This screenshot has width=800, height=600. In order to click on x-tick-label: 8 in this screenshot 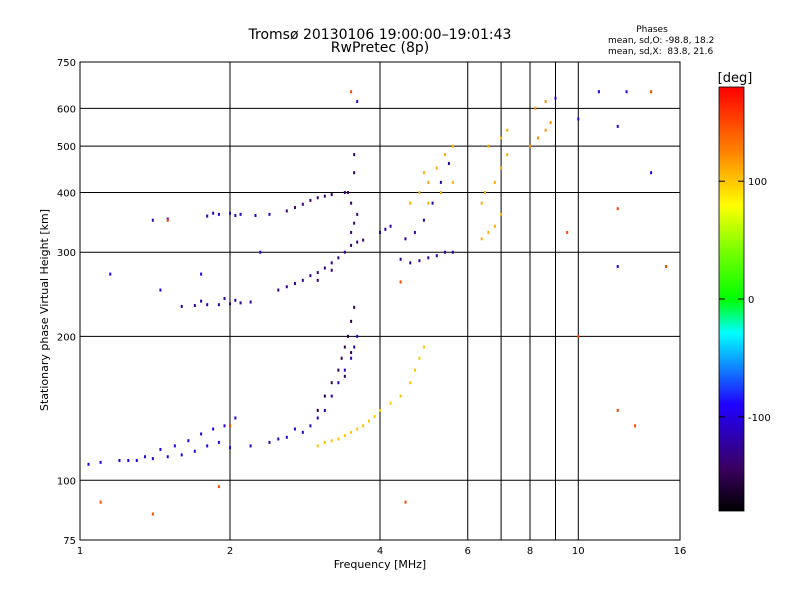, I will do `click(530, 551)`.